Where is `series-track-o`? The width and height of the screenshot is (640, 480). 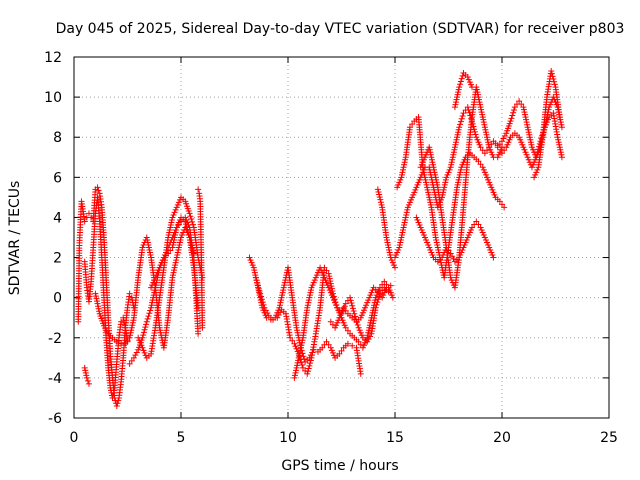
series-track-o is located at coordinates (451, 197).